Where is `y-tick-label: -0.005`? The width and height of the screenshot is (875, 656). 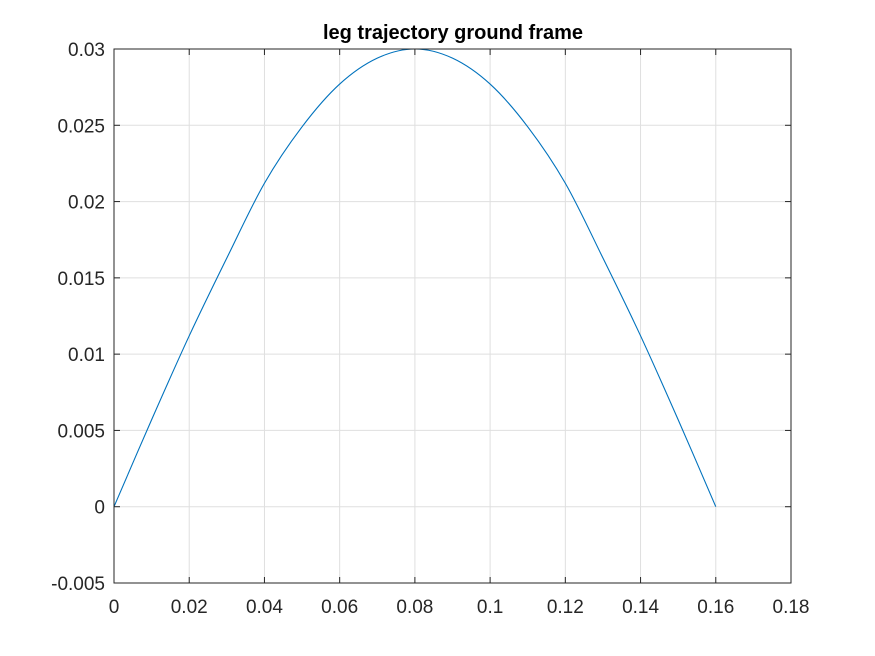 y-tick-label: -0.005 is located at coordinates (78, 584).